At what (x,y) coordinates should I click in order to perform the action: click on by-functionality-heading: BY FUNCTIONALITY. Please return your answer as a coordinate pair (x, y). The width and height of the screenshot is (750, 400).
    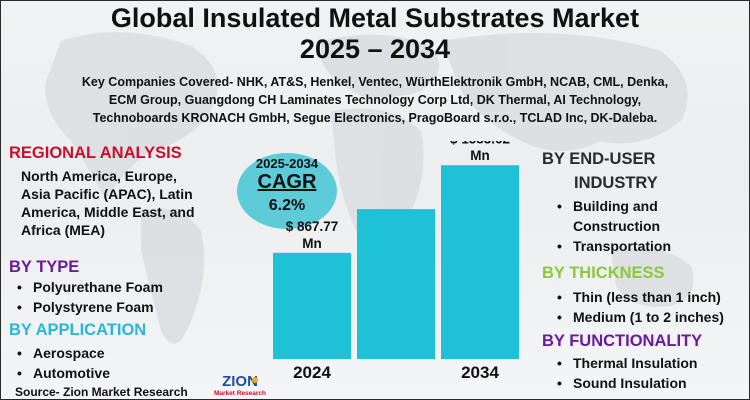
    Looking at the image, I should click on (622, 341).